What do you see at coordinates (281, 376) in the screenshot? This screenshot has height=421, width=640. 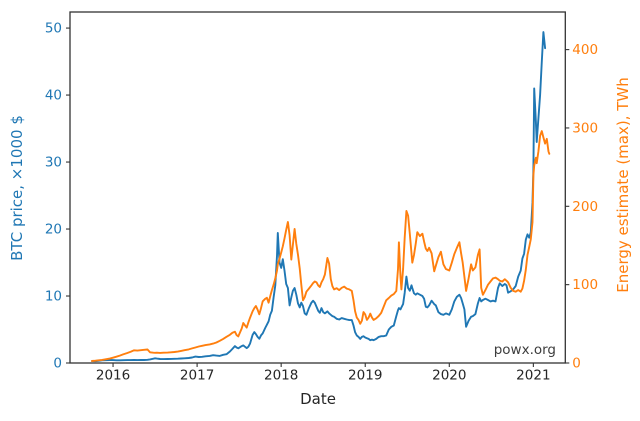 I see `x-tick-label: 2018` at bounding box center [281, 376].